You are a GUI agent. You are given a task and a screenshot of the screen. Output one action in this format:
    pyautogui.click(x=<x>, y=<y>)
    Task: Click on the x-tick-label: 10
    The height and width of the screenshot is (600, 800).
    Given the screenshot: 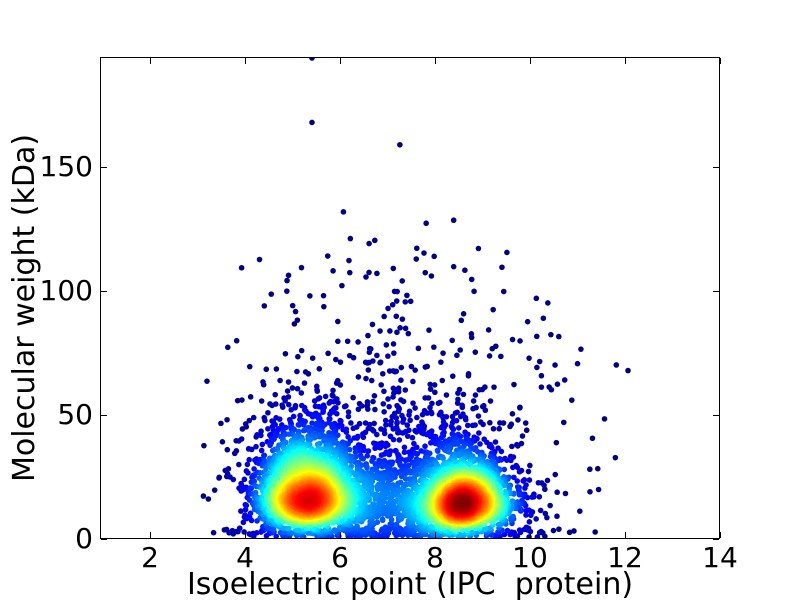 What is the action you would take?
    pyautogui.click(x=530, y=557)
    